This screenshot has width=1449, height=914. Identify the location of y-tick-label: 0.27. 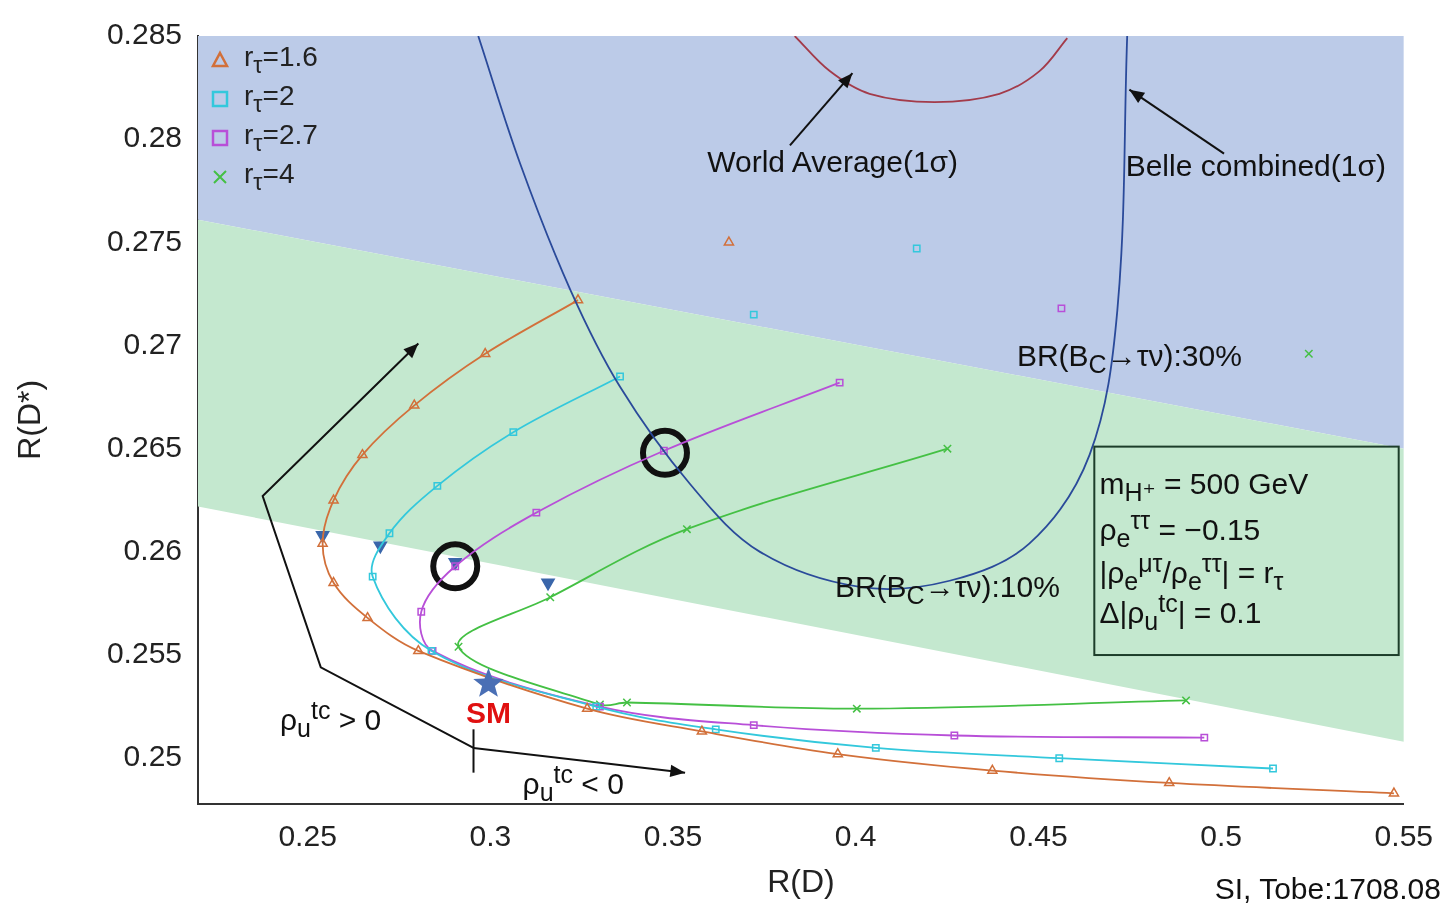
(152, 343).